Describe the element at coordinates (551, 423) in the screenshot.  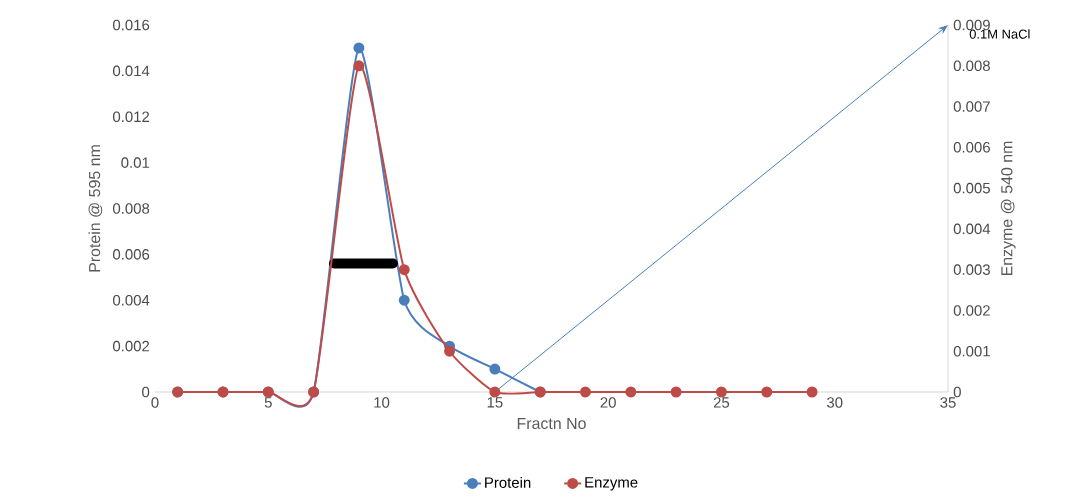
I see `x-axis-title: Fractn No` at that location.